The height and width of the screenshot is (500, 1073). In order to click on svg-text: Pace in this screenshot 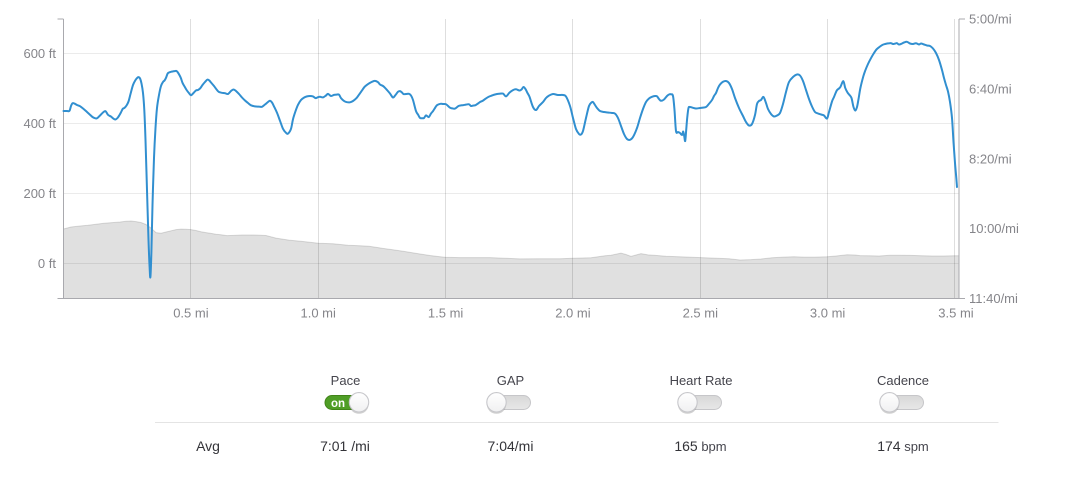, I will do `click(346, 380)`.